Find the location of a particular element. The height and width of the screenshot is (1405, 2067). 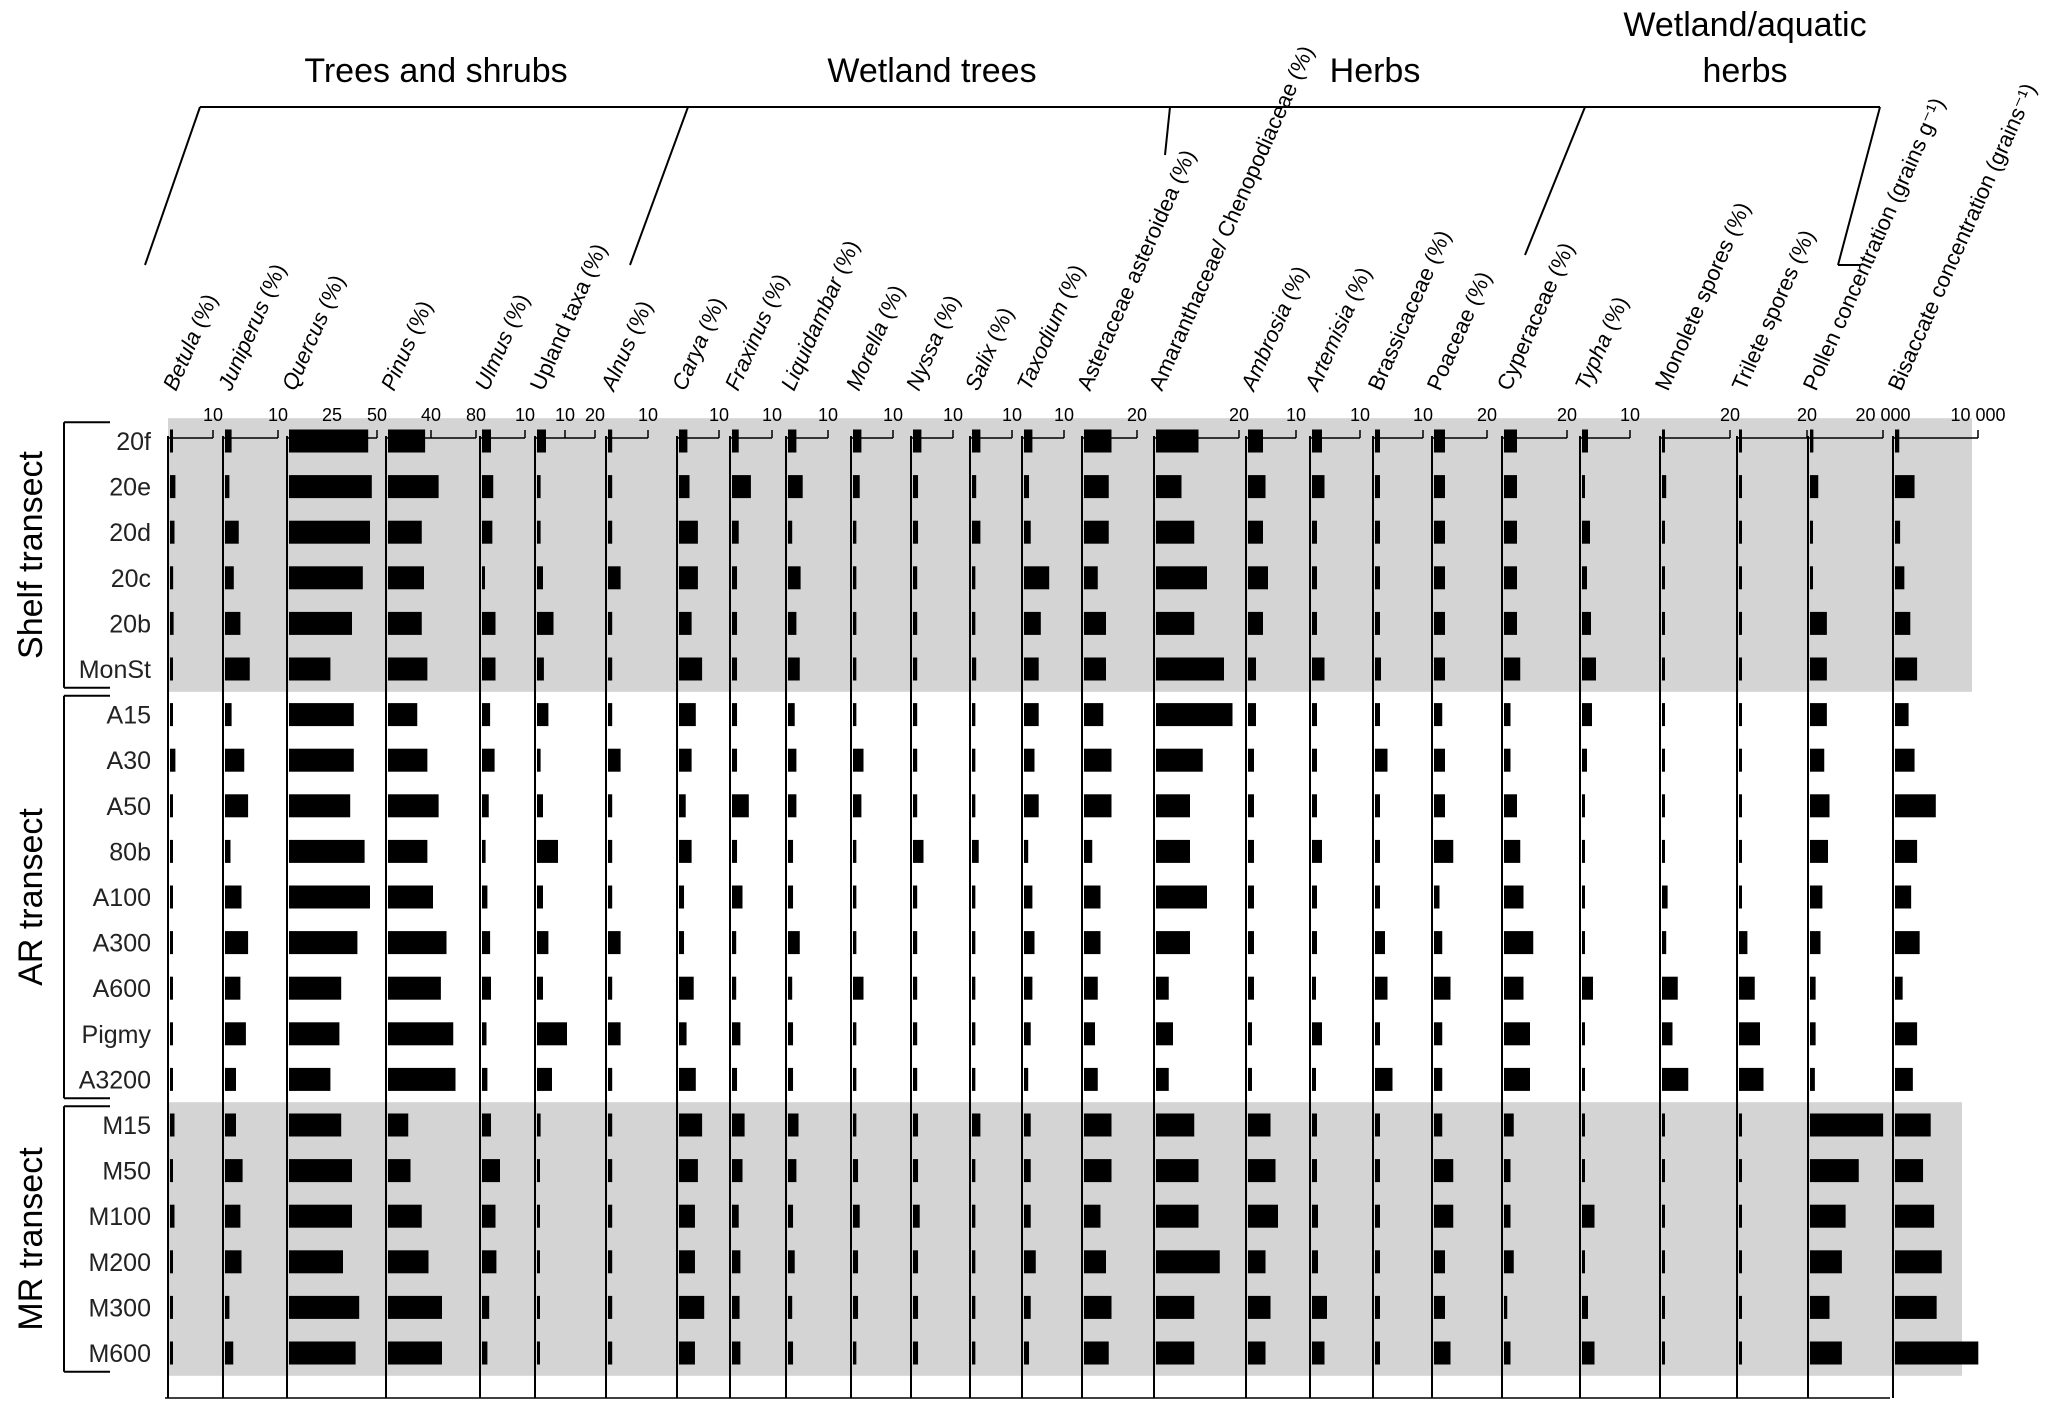

column-label: Morella (%) is located at coordinates (875, 337).